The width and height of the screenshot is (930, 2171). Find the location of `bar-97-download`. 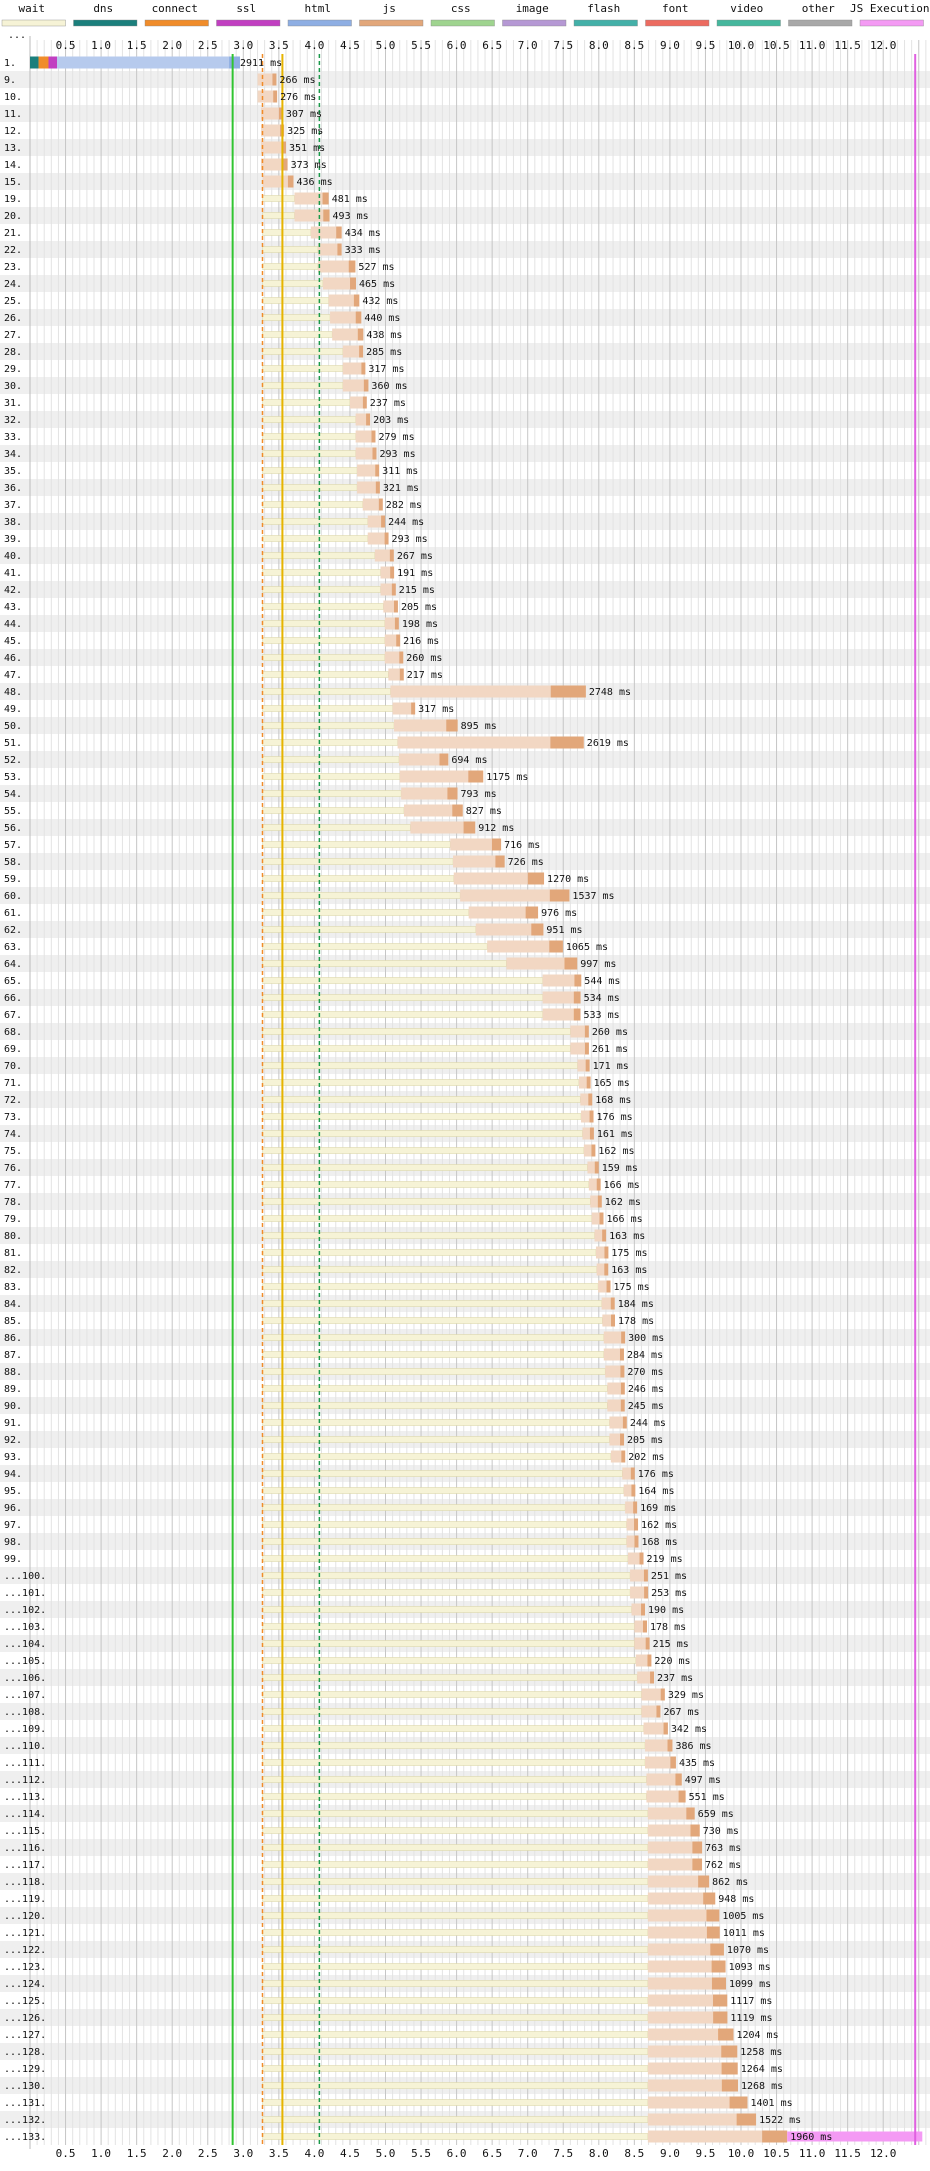

bar-97-download is located at coordinates (658, 1711).